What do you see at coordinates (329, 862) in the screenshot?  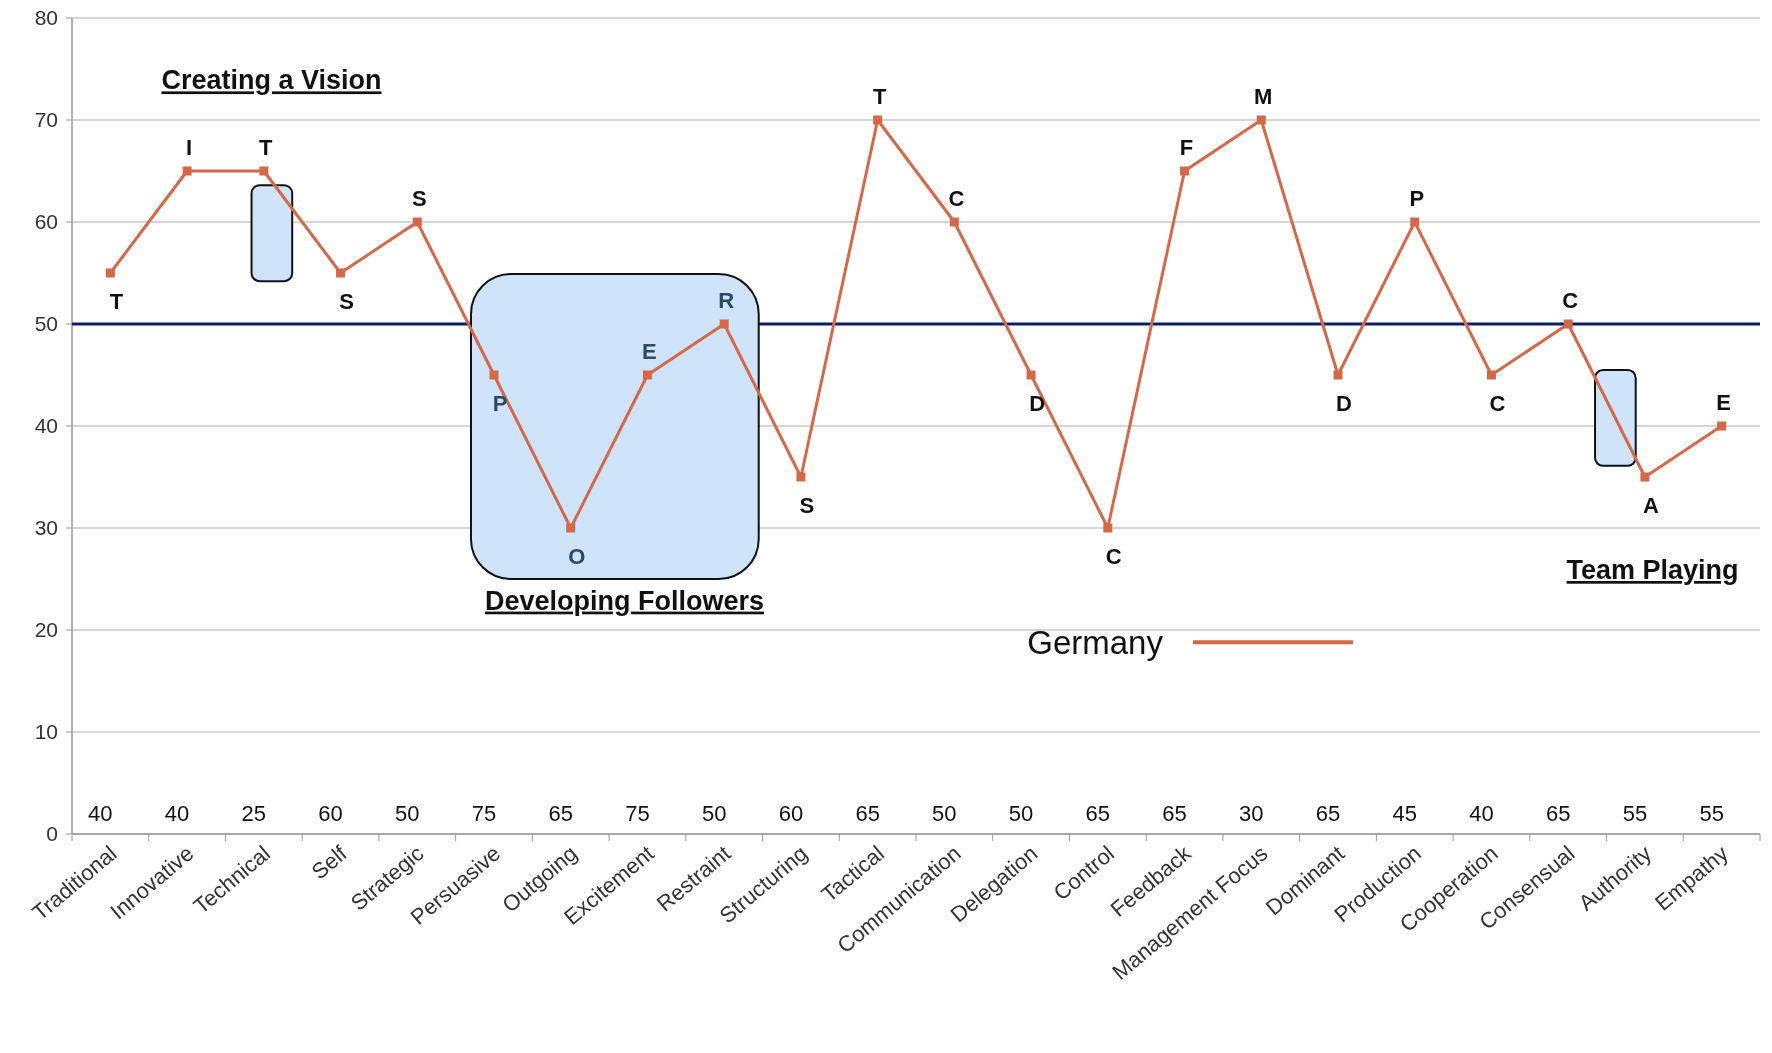 I see `x-tick-label: Self` at bounding box center [329, 862].